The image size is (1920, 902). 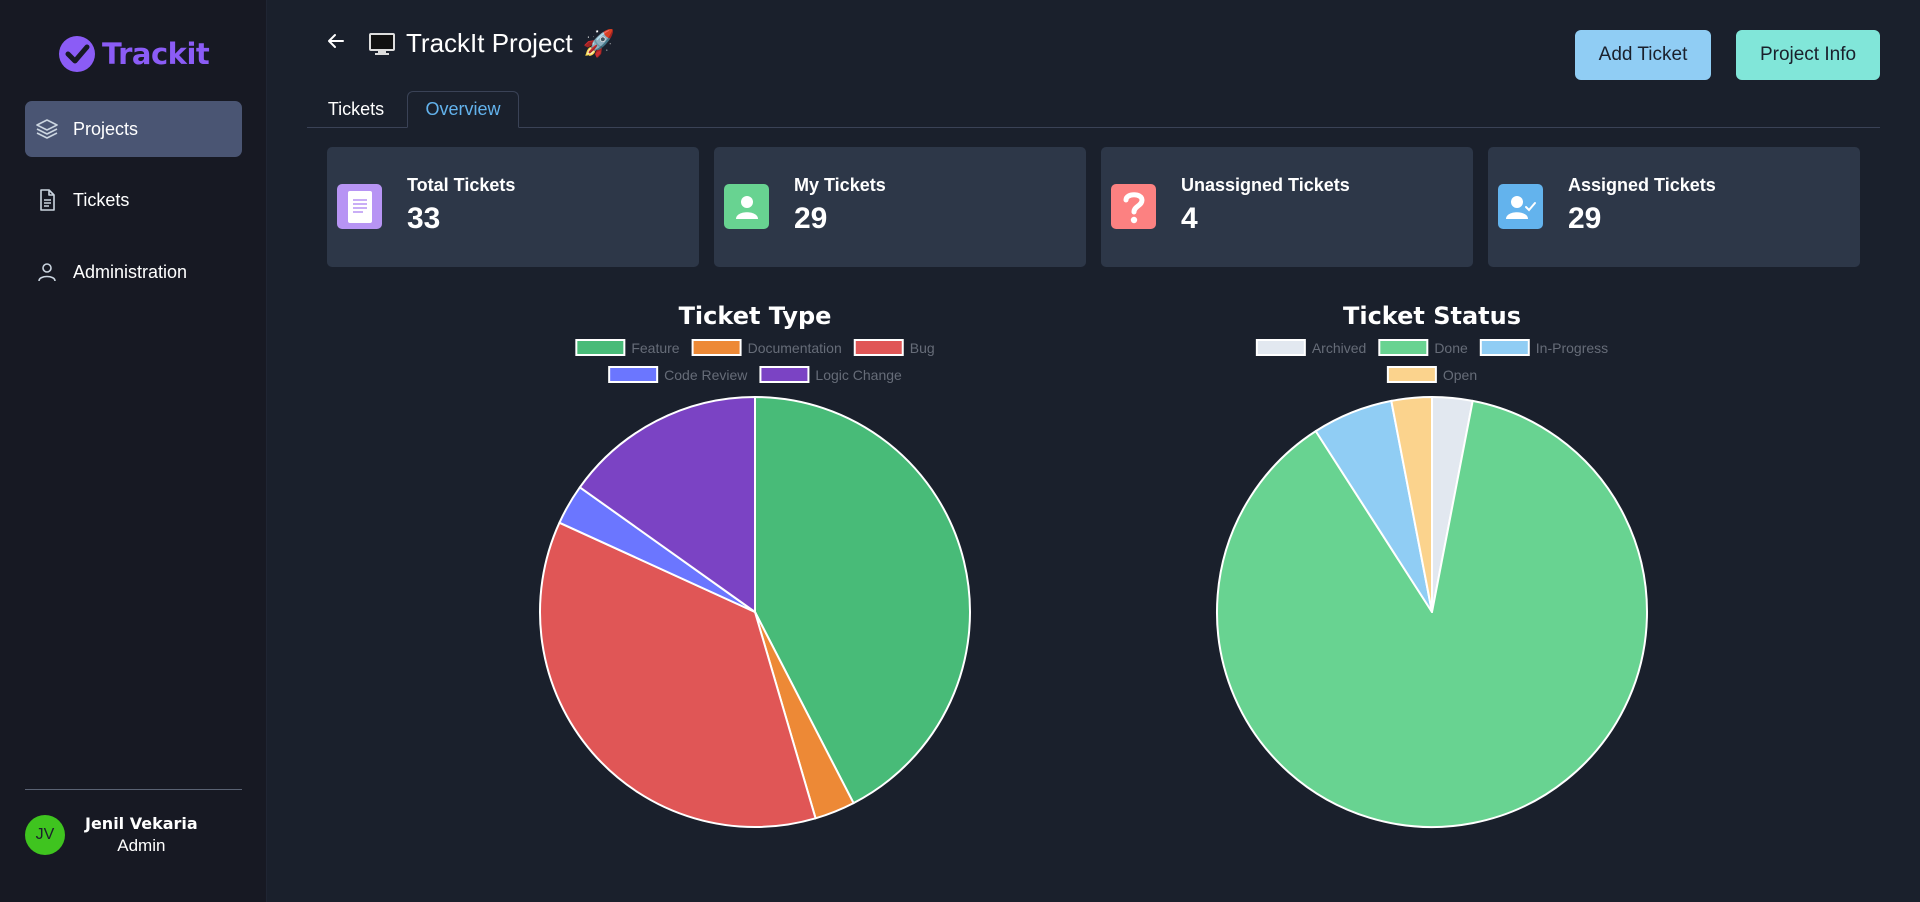 What do you see at coordinates (1451, 348) in the screenshot?
I see `legend-label: Done` at bounding box center [1451, 348].